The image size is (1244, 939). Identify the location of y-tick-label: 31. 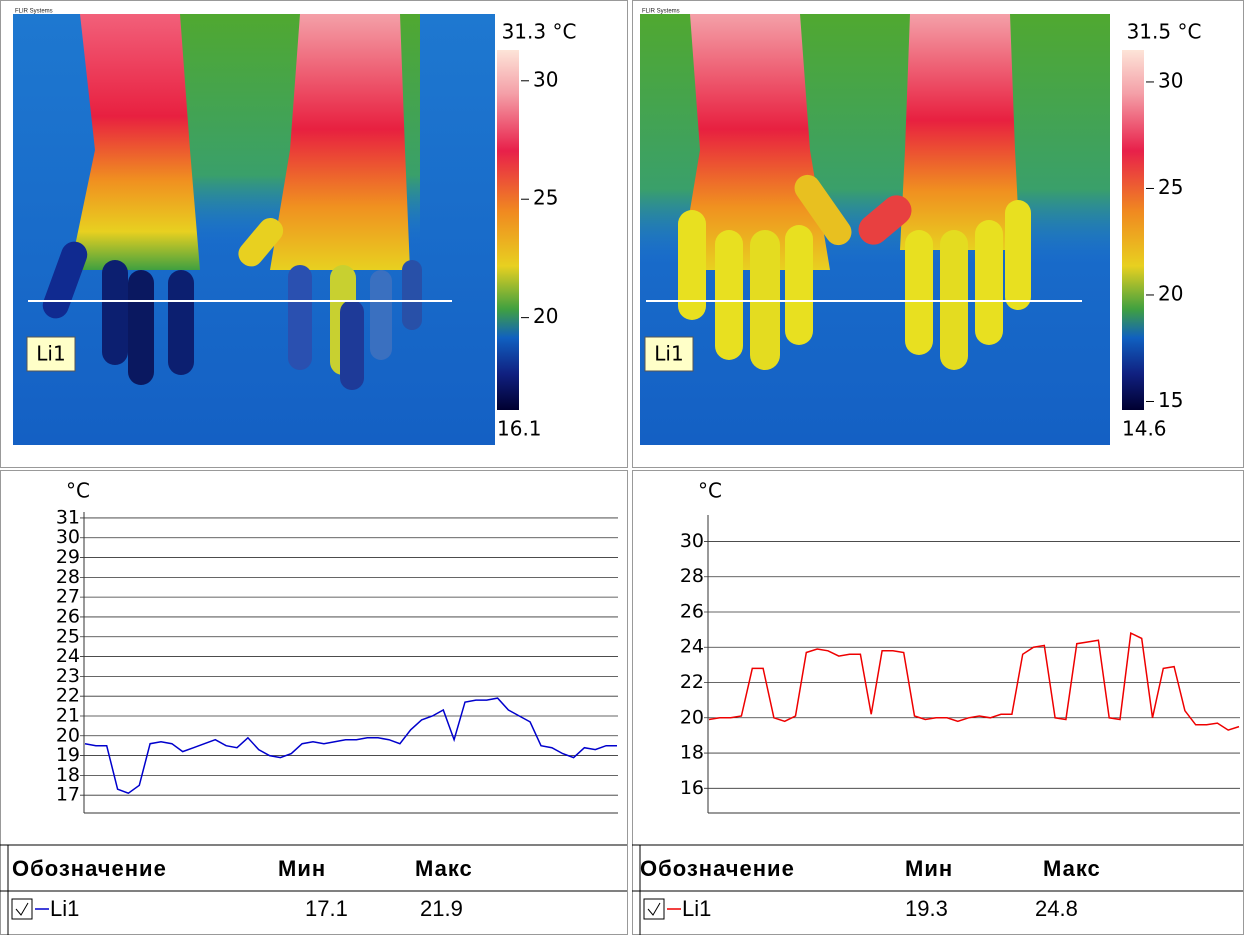
(68, 517).